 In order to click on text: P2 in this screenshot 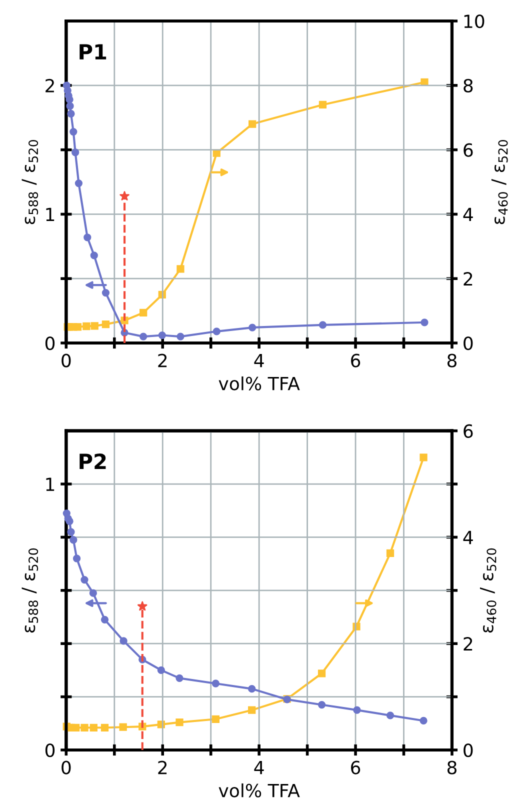, I will do `click(93, 461)`.